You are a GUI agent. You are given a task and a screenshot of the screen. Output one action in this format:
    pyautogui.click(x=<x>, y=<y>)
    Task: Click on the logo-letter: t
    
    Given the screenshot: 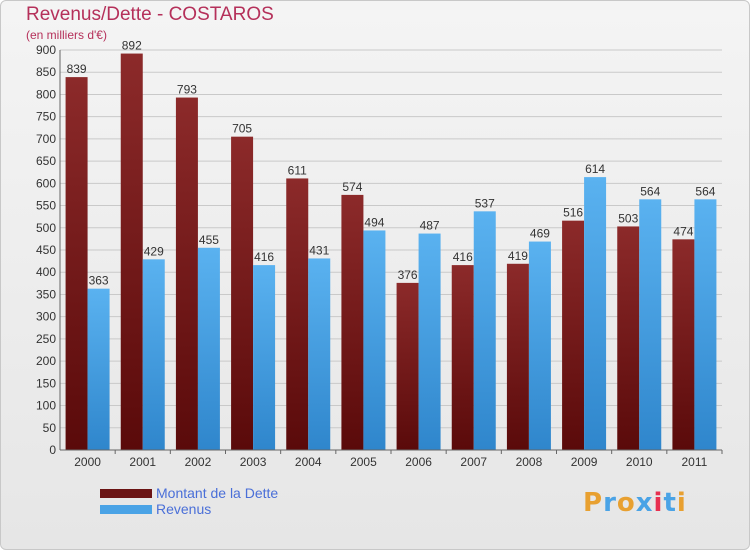 What is the action you would take?
    pyautogui.click(x=670, y=503)
    